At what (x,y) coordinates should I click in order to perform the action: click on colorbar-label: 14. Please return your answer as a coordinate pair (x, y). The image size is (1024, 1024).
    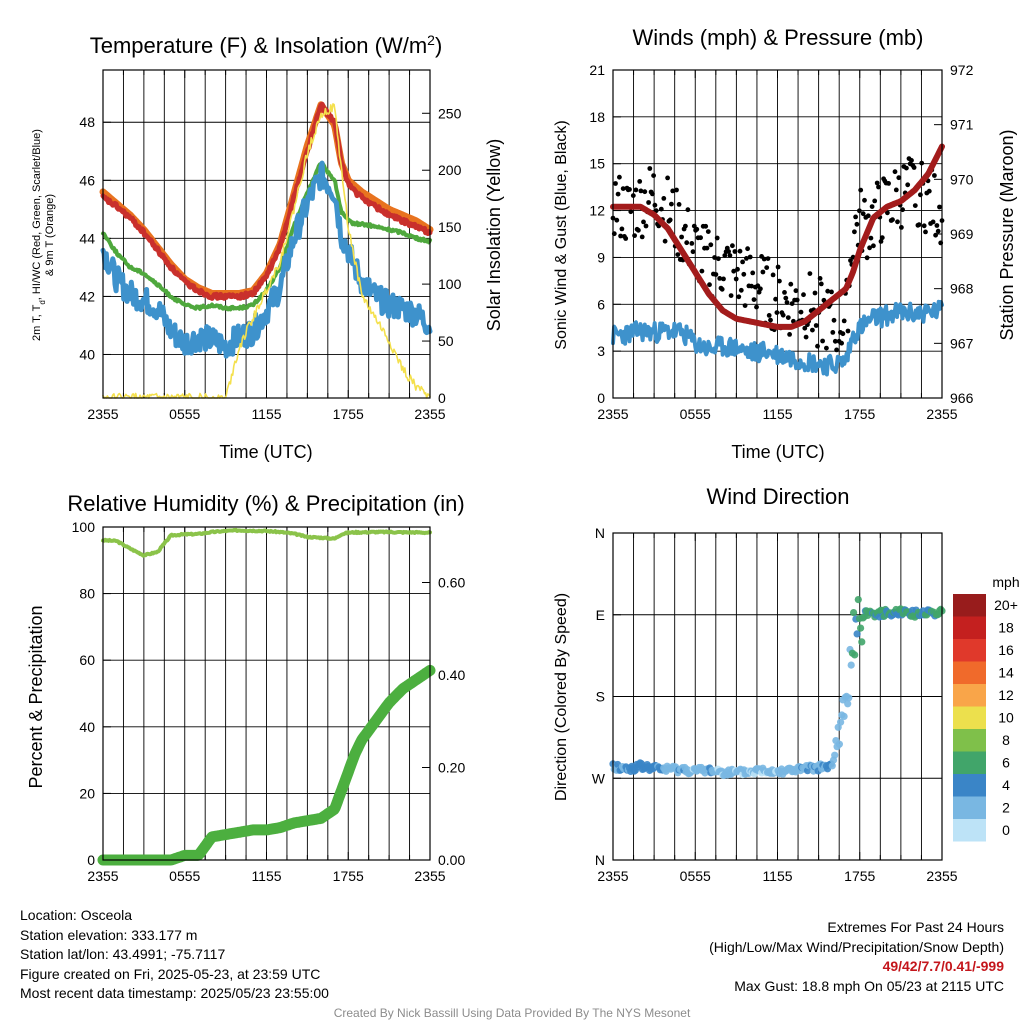
    Looking at the image, I should click on (1006, 673).